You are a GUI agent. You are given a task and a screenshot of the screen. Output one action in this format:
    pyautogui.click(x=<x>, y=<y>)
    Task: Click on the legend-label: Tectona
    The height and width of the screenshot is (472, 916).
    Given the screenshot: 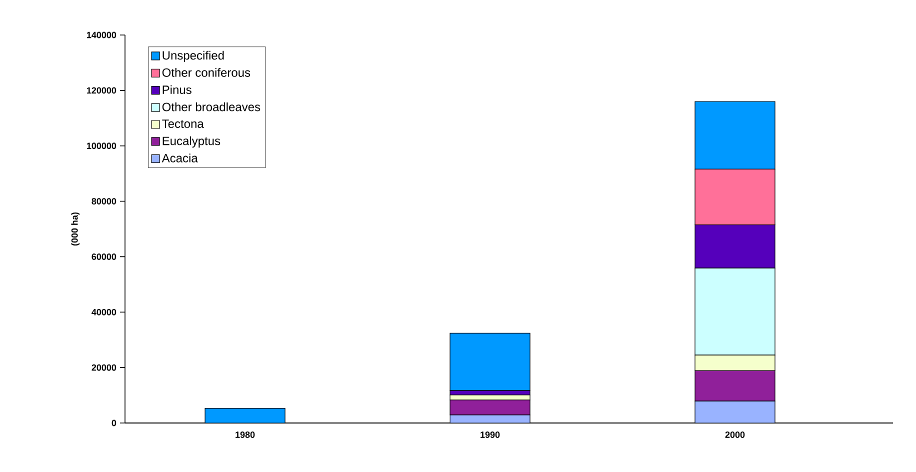 What is the action you would take?
    pyautogui.click(x=183, y=124)
    